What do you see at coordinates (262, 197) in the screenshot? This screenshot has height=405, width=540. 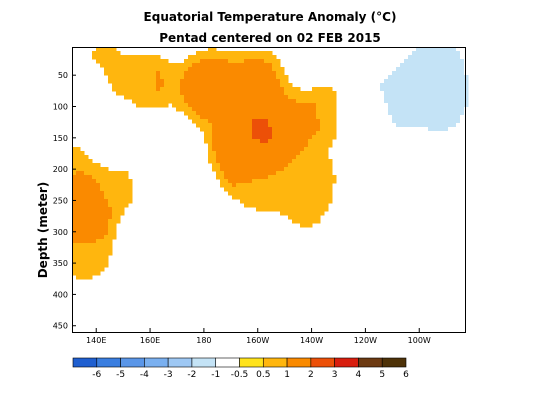 I see `heat-cell-2030` at bounding box center [262, 197].